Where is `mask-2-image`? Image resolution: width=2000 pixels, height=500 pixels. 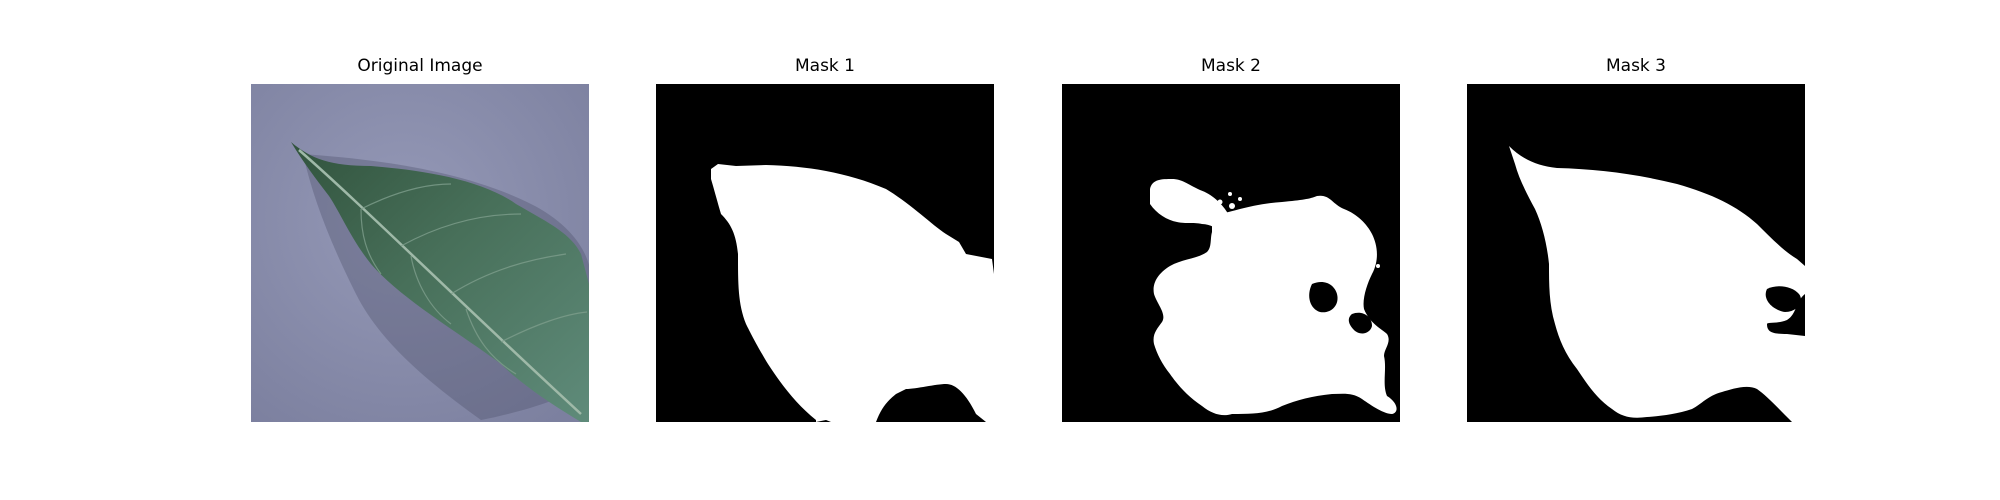 mask-2-image is located at coordinates (1231, 253).